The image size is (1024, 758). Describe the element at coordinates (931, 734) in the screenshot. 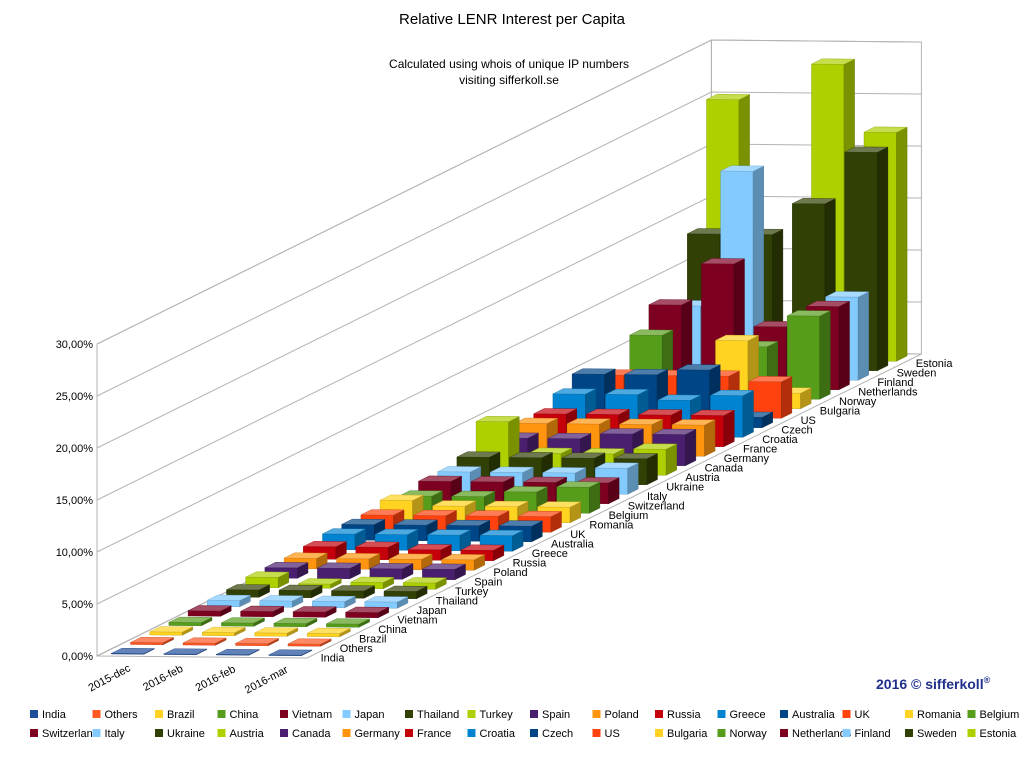

I see `legend-item: Sweden` at that location.